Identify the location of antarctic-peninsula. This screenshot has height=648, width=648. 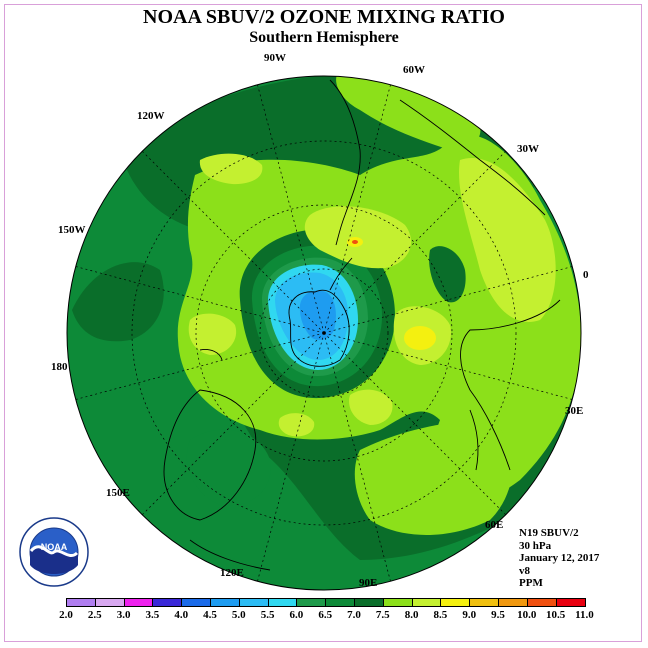
(341, 274).